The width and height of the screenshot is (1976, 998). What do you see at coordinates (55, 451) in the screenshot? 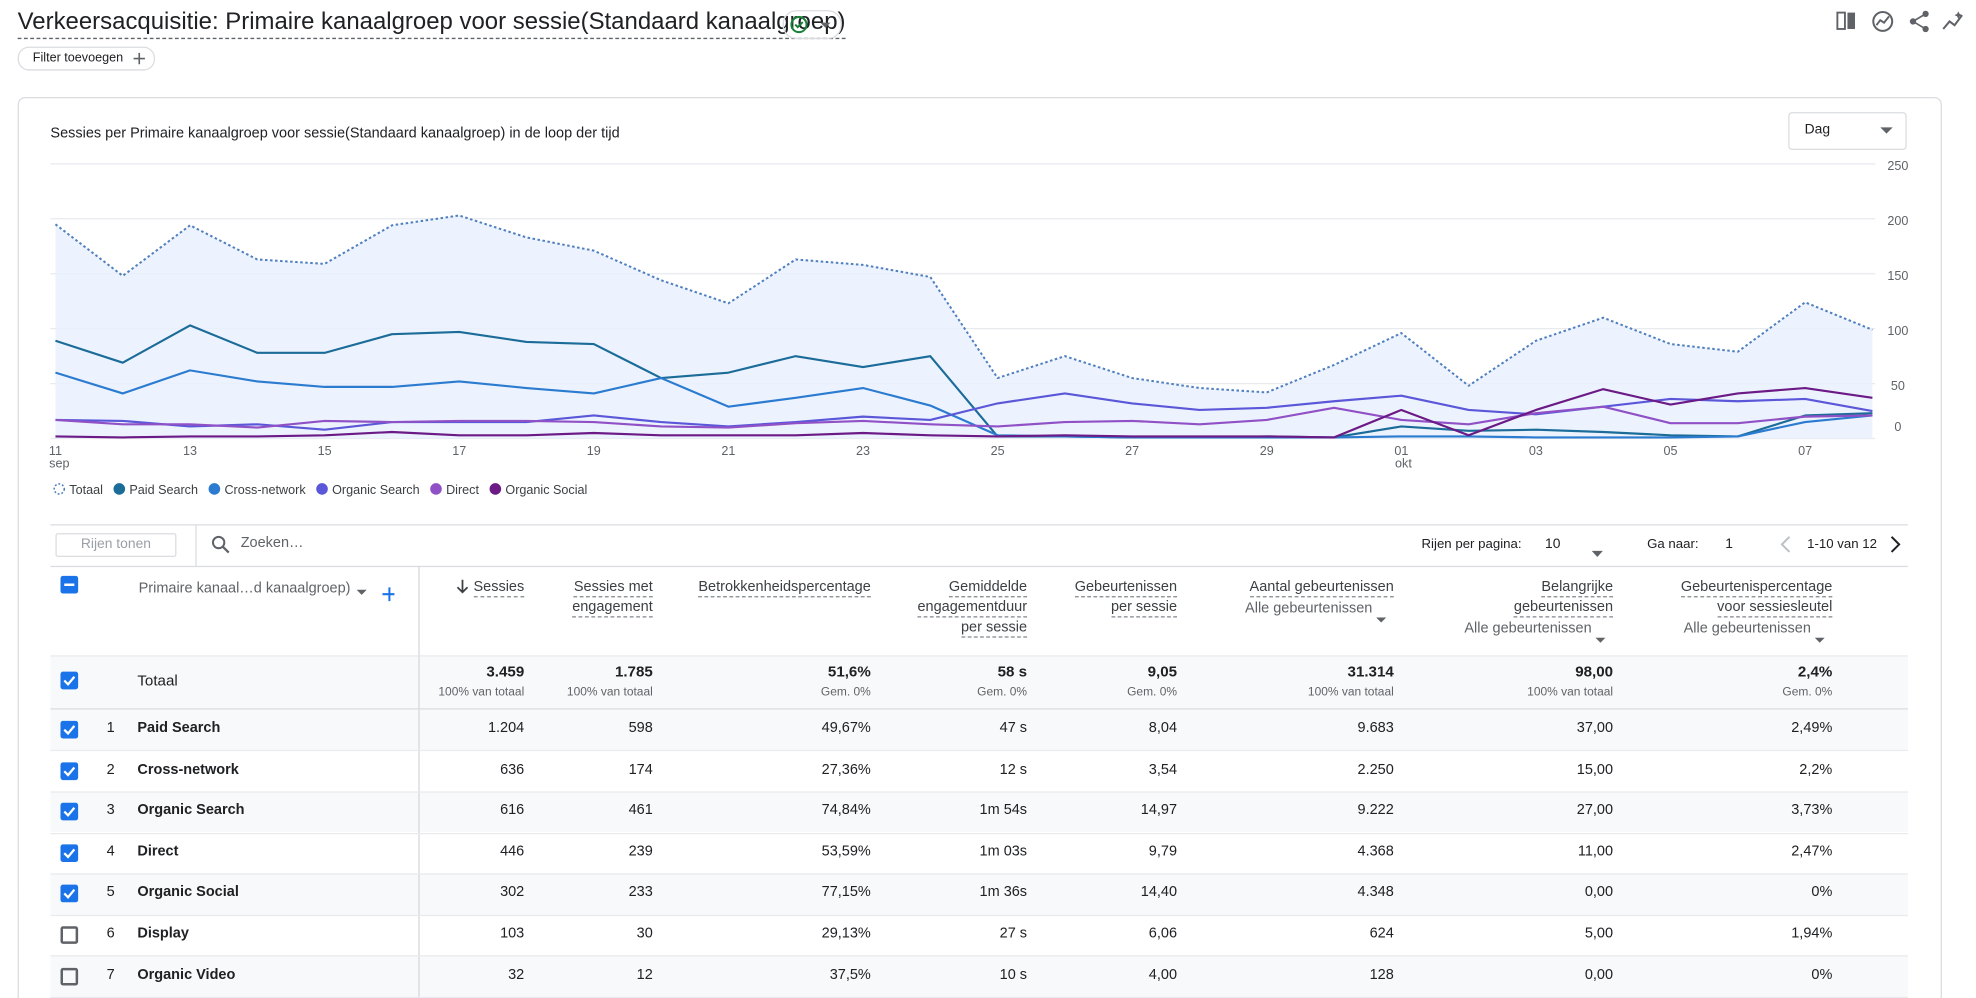
I see `x-tick-label: 11` at bounding box center [55, 451].